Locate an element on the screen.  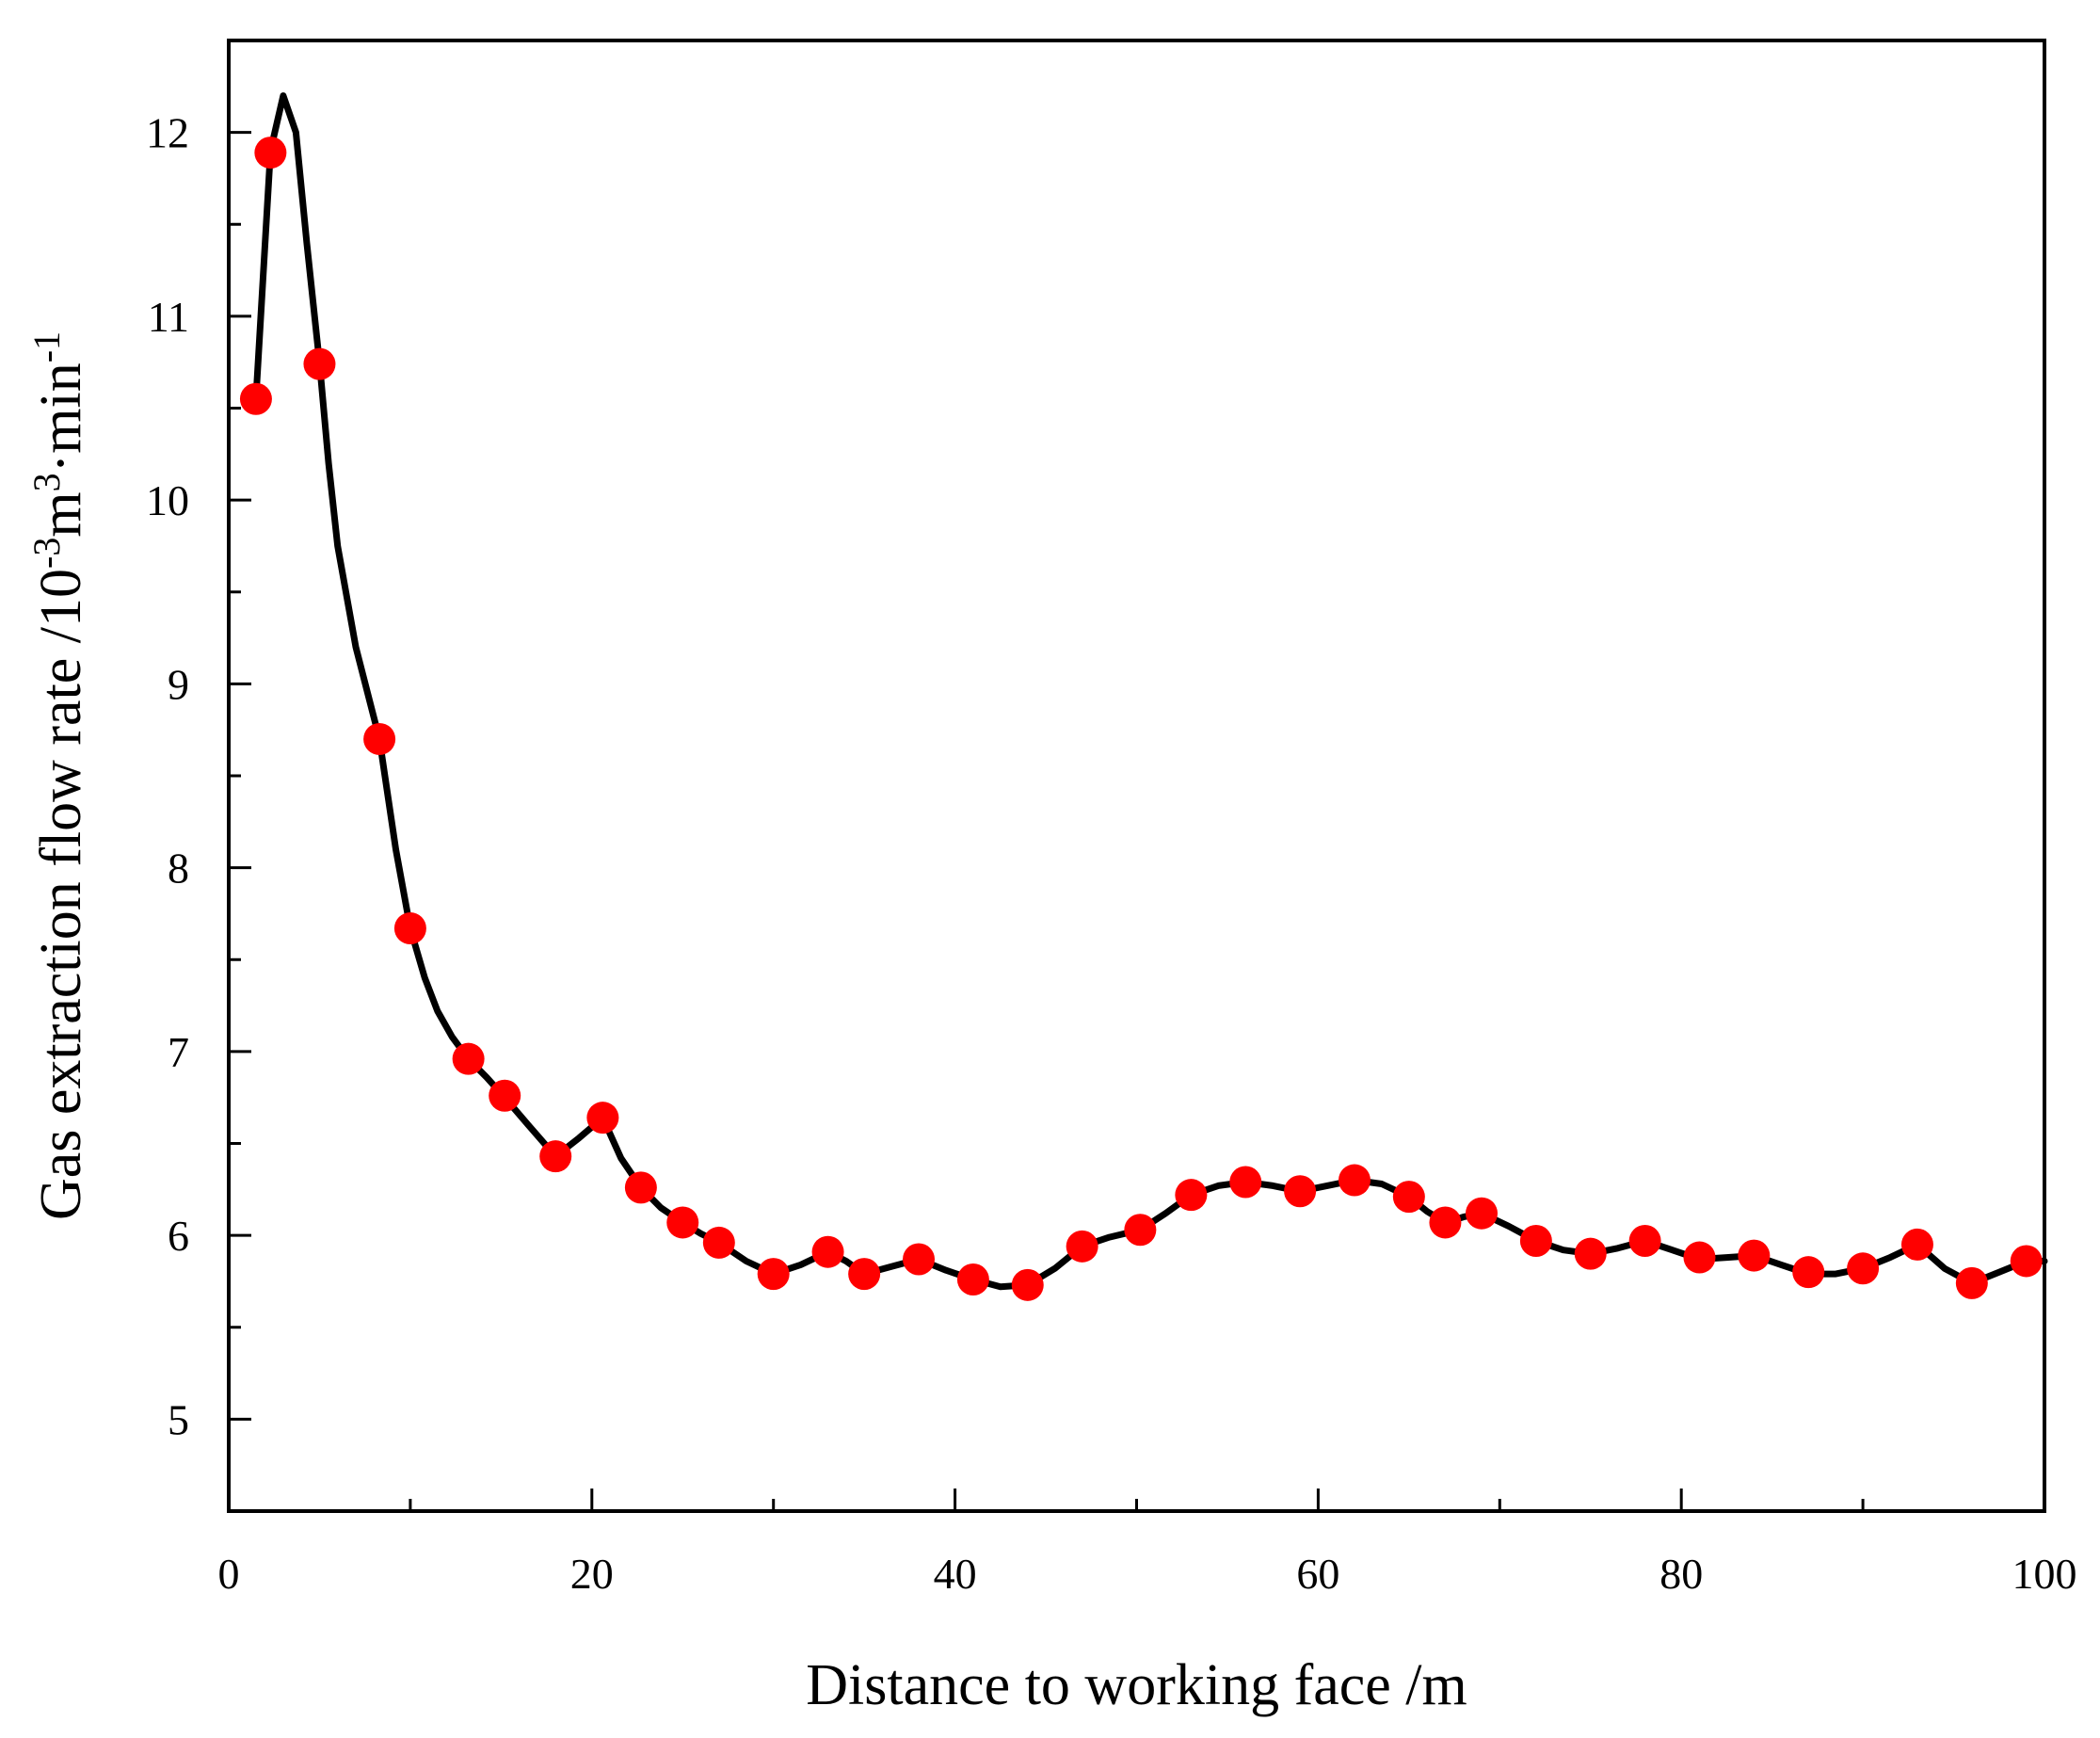
y-tick-label: 7 is located at coordinates (178, 1052).